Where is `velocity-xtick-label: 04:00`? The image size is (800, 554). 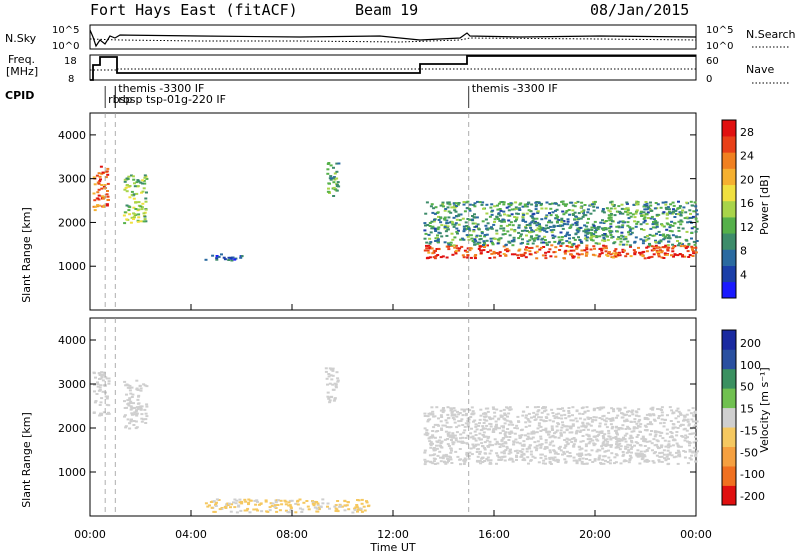
velocity-xtick-label: 04:00 is located at coordinates (191, 534).